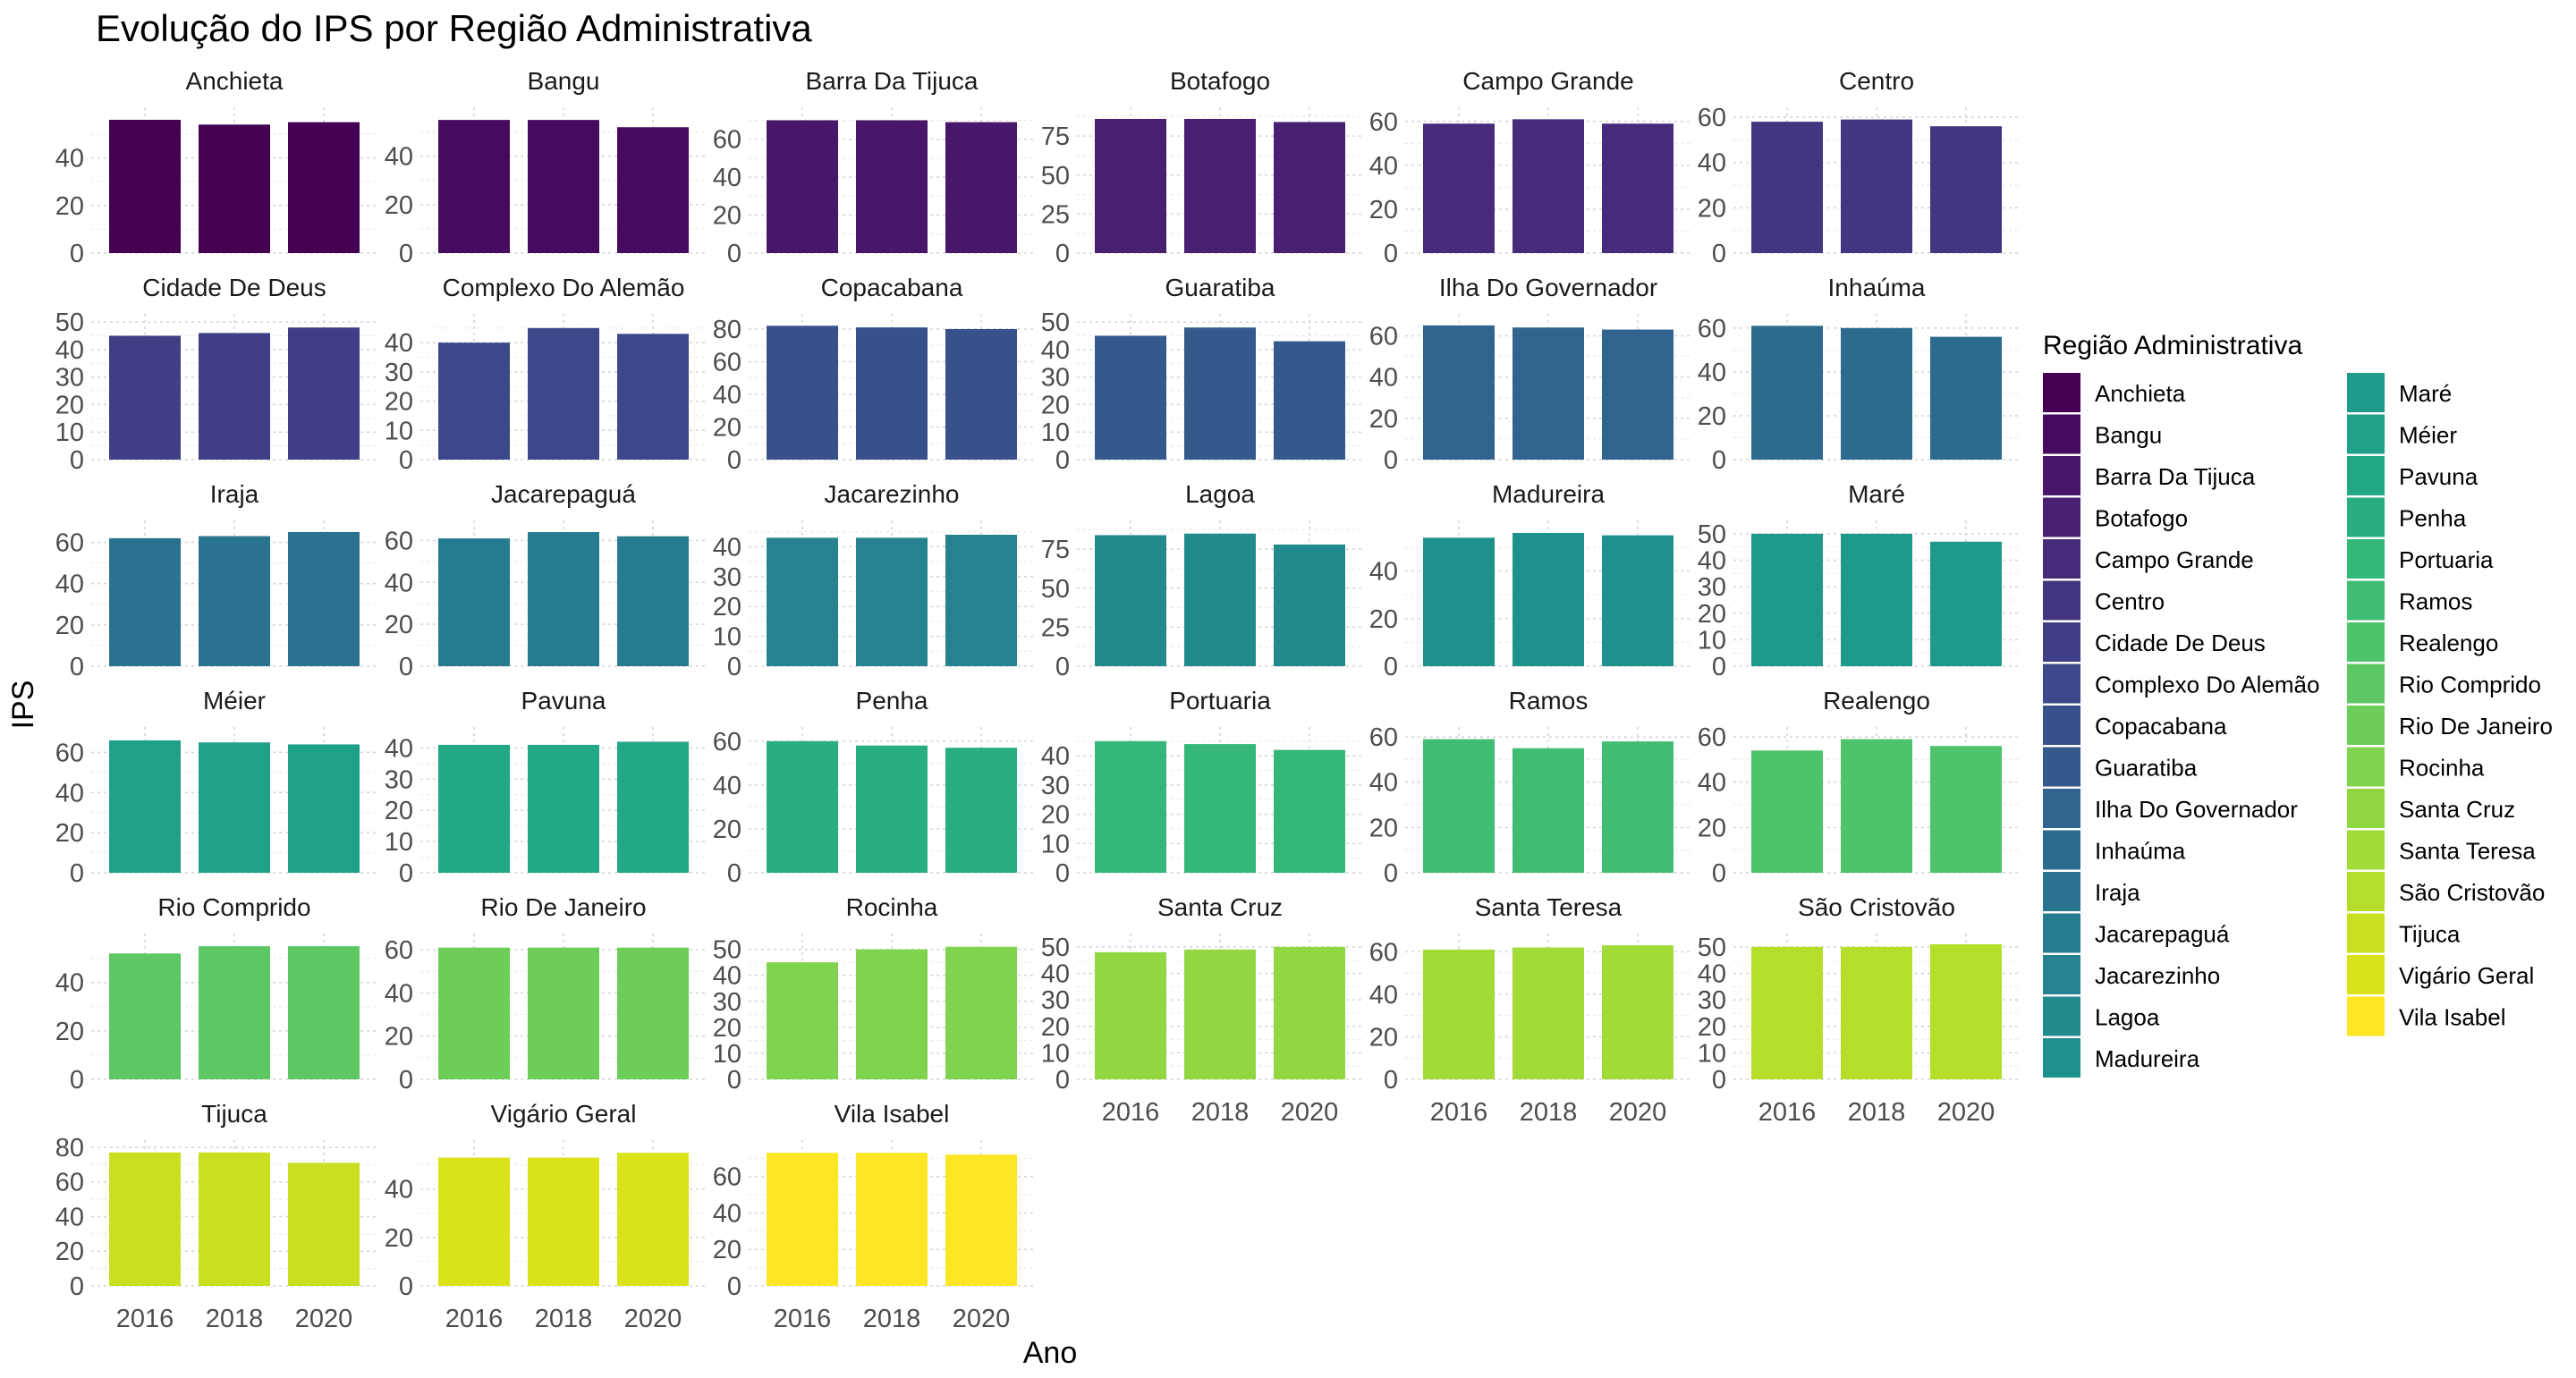  I want to click on y-tick-label: 10, so click(1712, 640).